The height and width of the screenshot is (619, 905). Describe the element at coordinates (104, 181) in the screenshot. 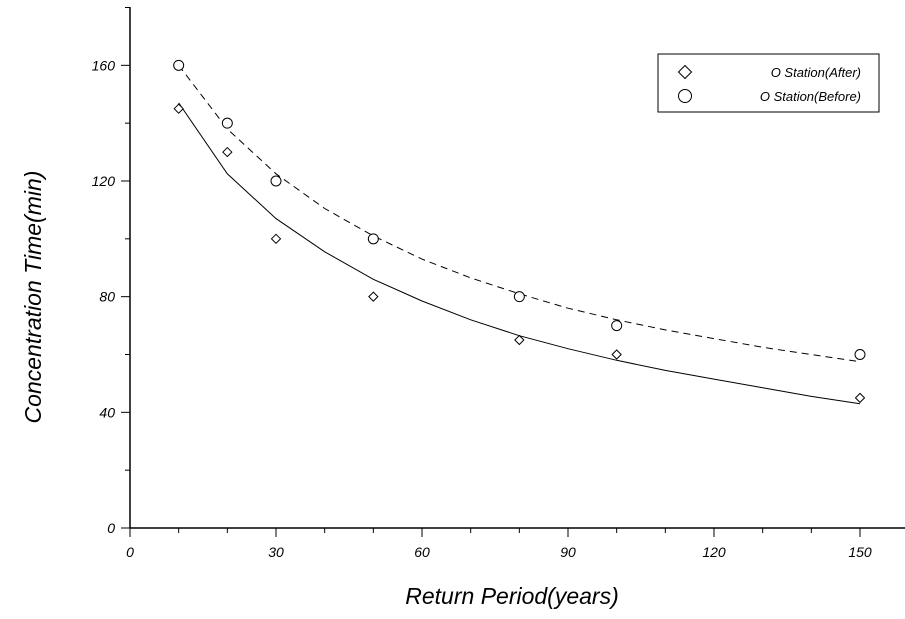

I see `y-tick-label: 120` at that location.